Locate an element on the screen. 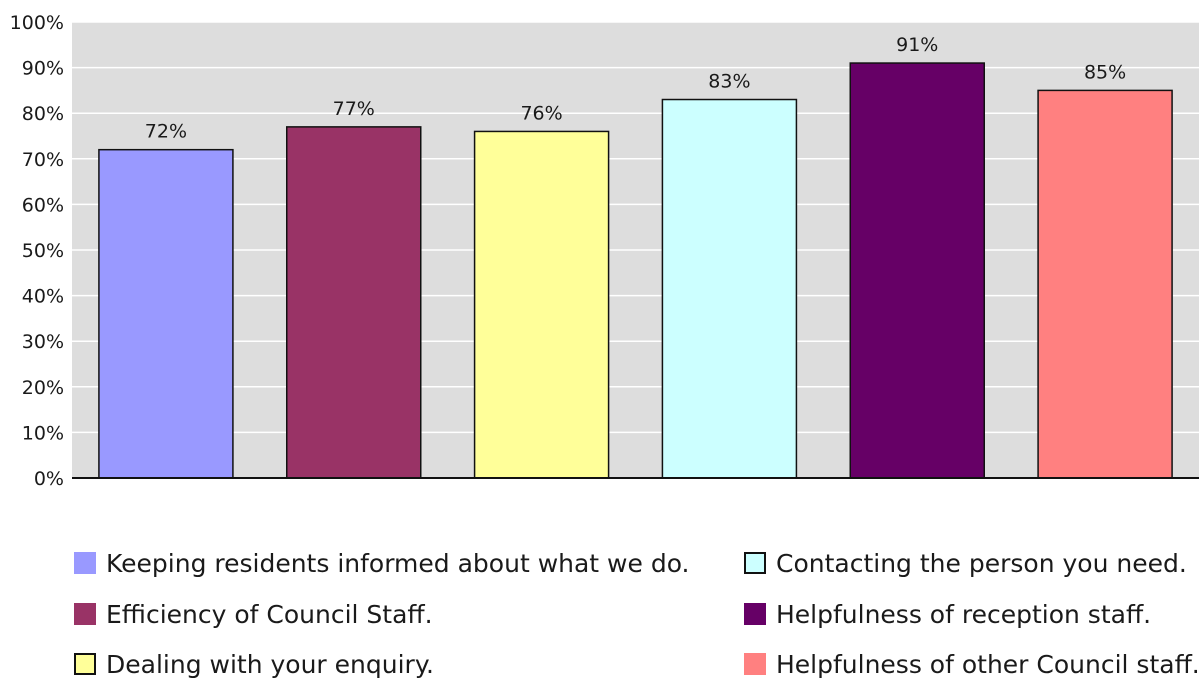 This screenshot has height=681, width=1199. bar-data-label: 83% is located at coordinates (729, 82).